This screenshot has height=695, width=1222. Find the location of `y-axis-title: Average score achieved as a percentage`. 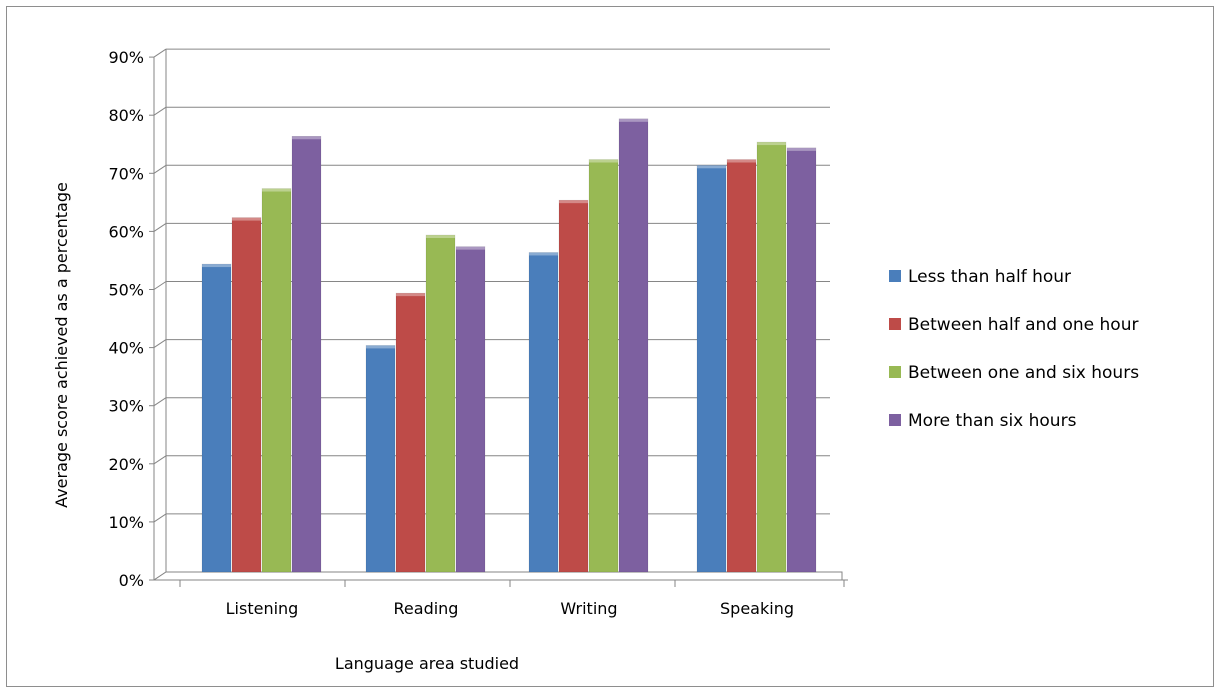

y-axis-title: Average score achieved as a percentage is located at coordinates (61, 345).